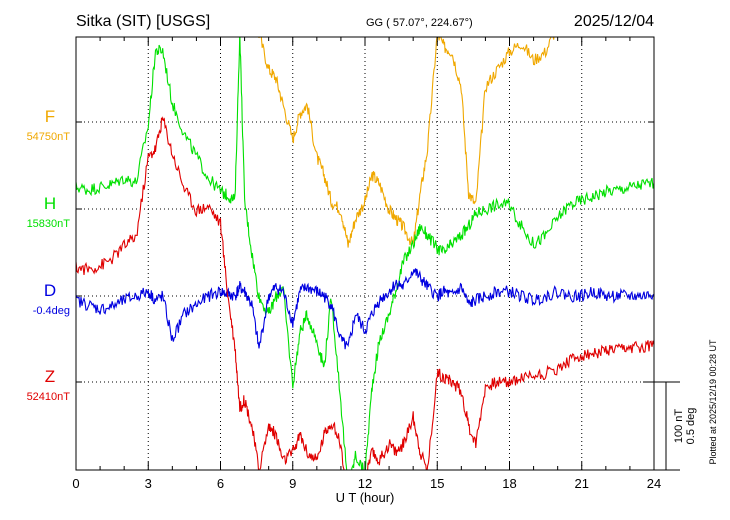 The height and width of the screenshot is (520, 730). What do you see at coordinates (582, 483) in the screenshot?
I see `x-tick-label: 21` at bounding box center [582, 483].